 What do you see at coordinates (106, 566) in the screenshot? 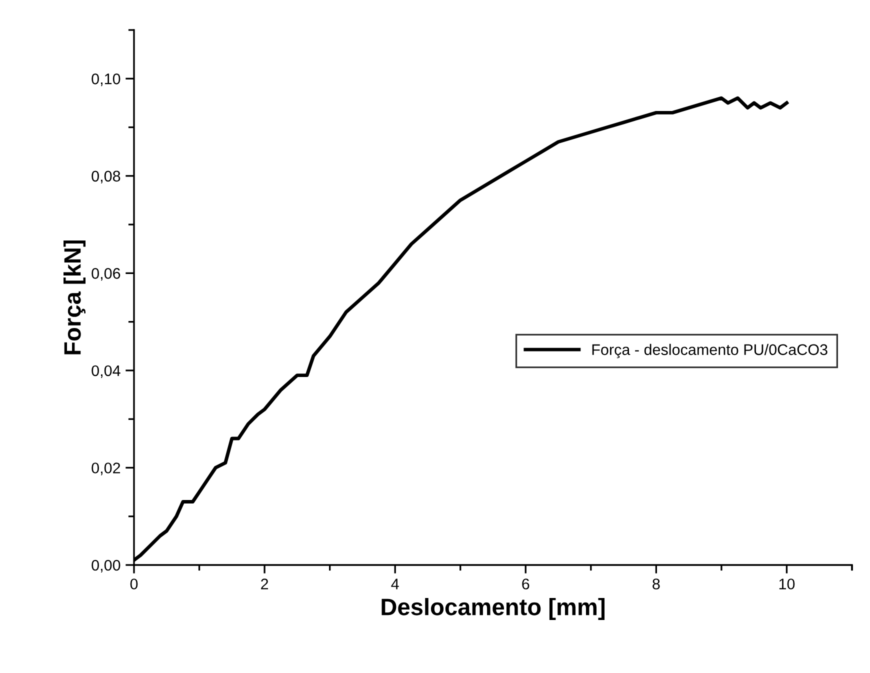
I see `y-tick-label: 0,00` at bounding box center [106, 566].